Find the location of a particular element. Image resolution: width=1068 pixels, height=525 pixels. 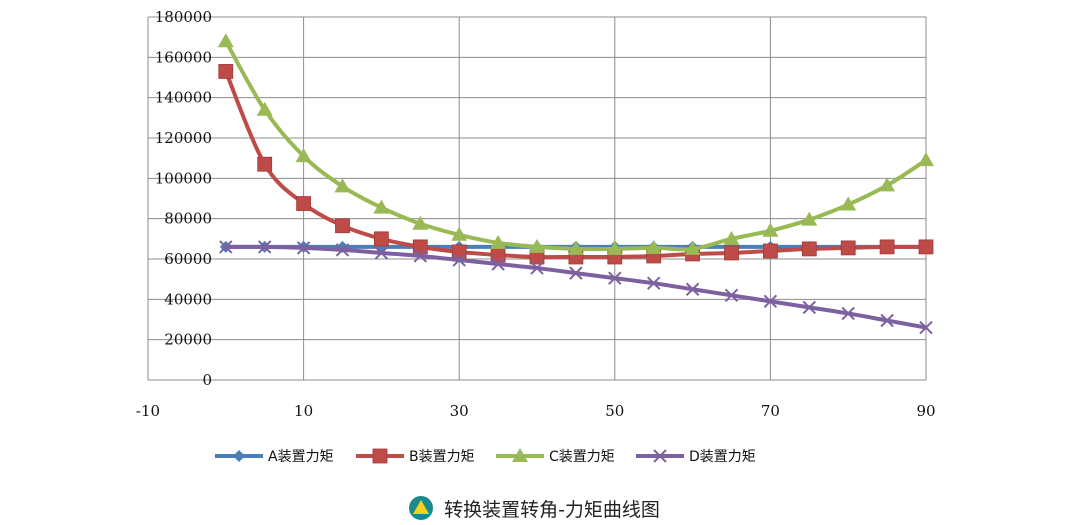

x-axis-ticks: -10 10 30 50 70 90 is located at coordinates (536, 411).